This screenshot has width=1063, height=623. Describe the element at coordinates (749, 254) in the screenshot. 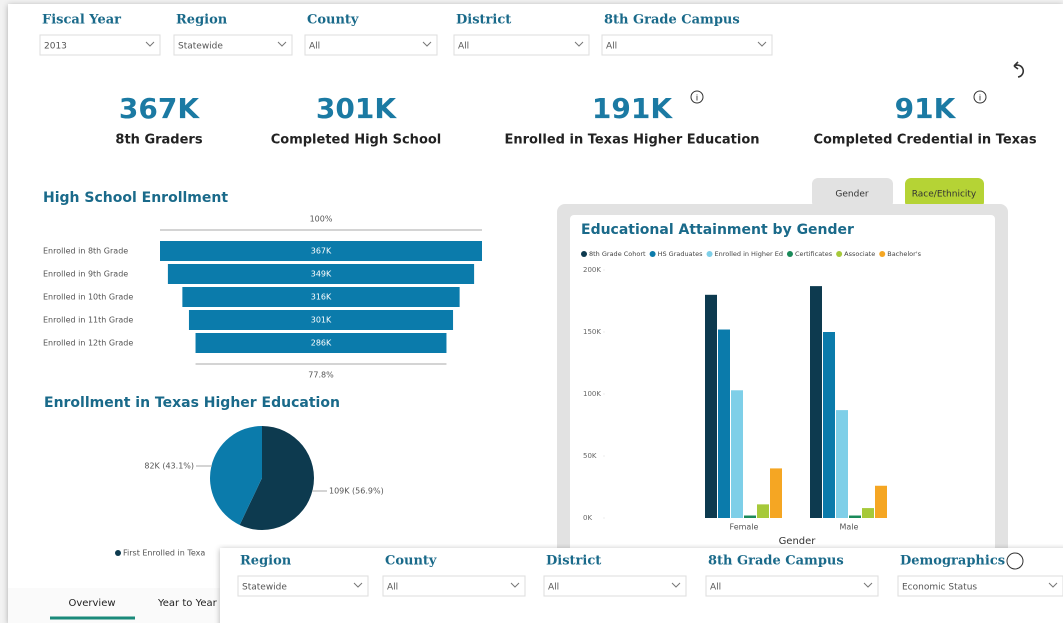

I see `legend-label: Enrolled in Higher Ed` at that location.